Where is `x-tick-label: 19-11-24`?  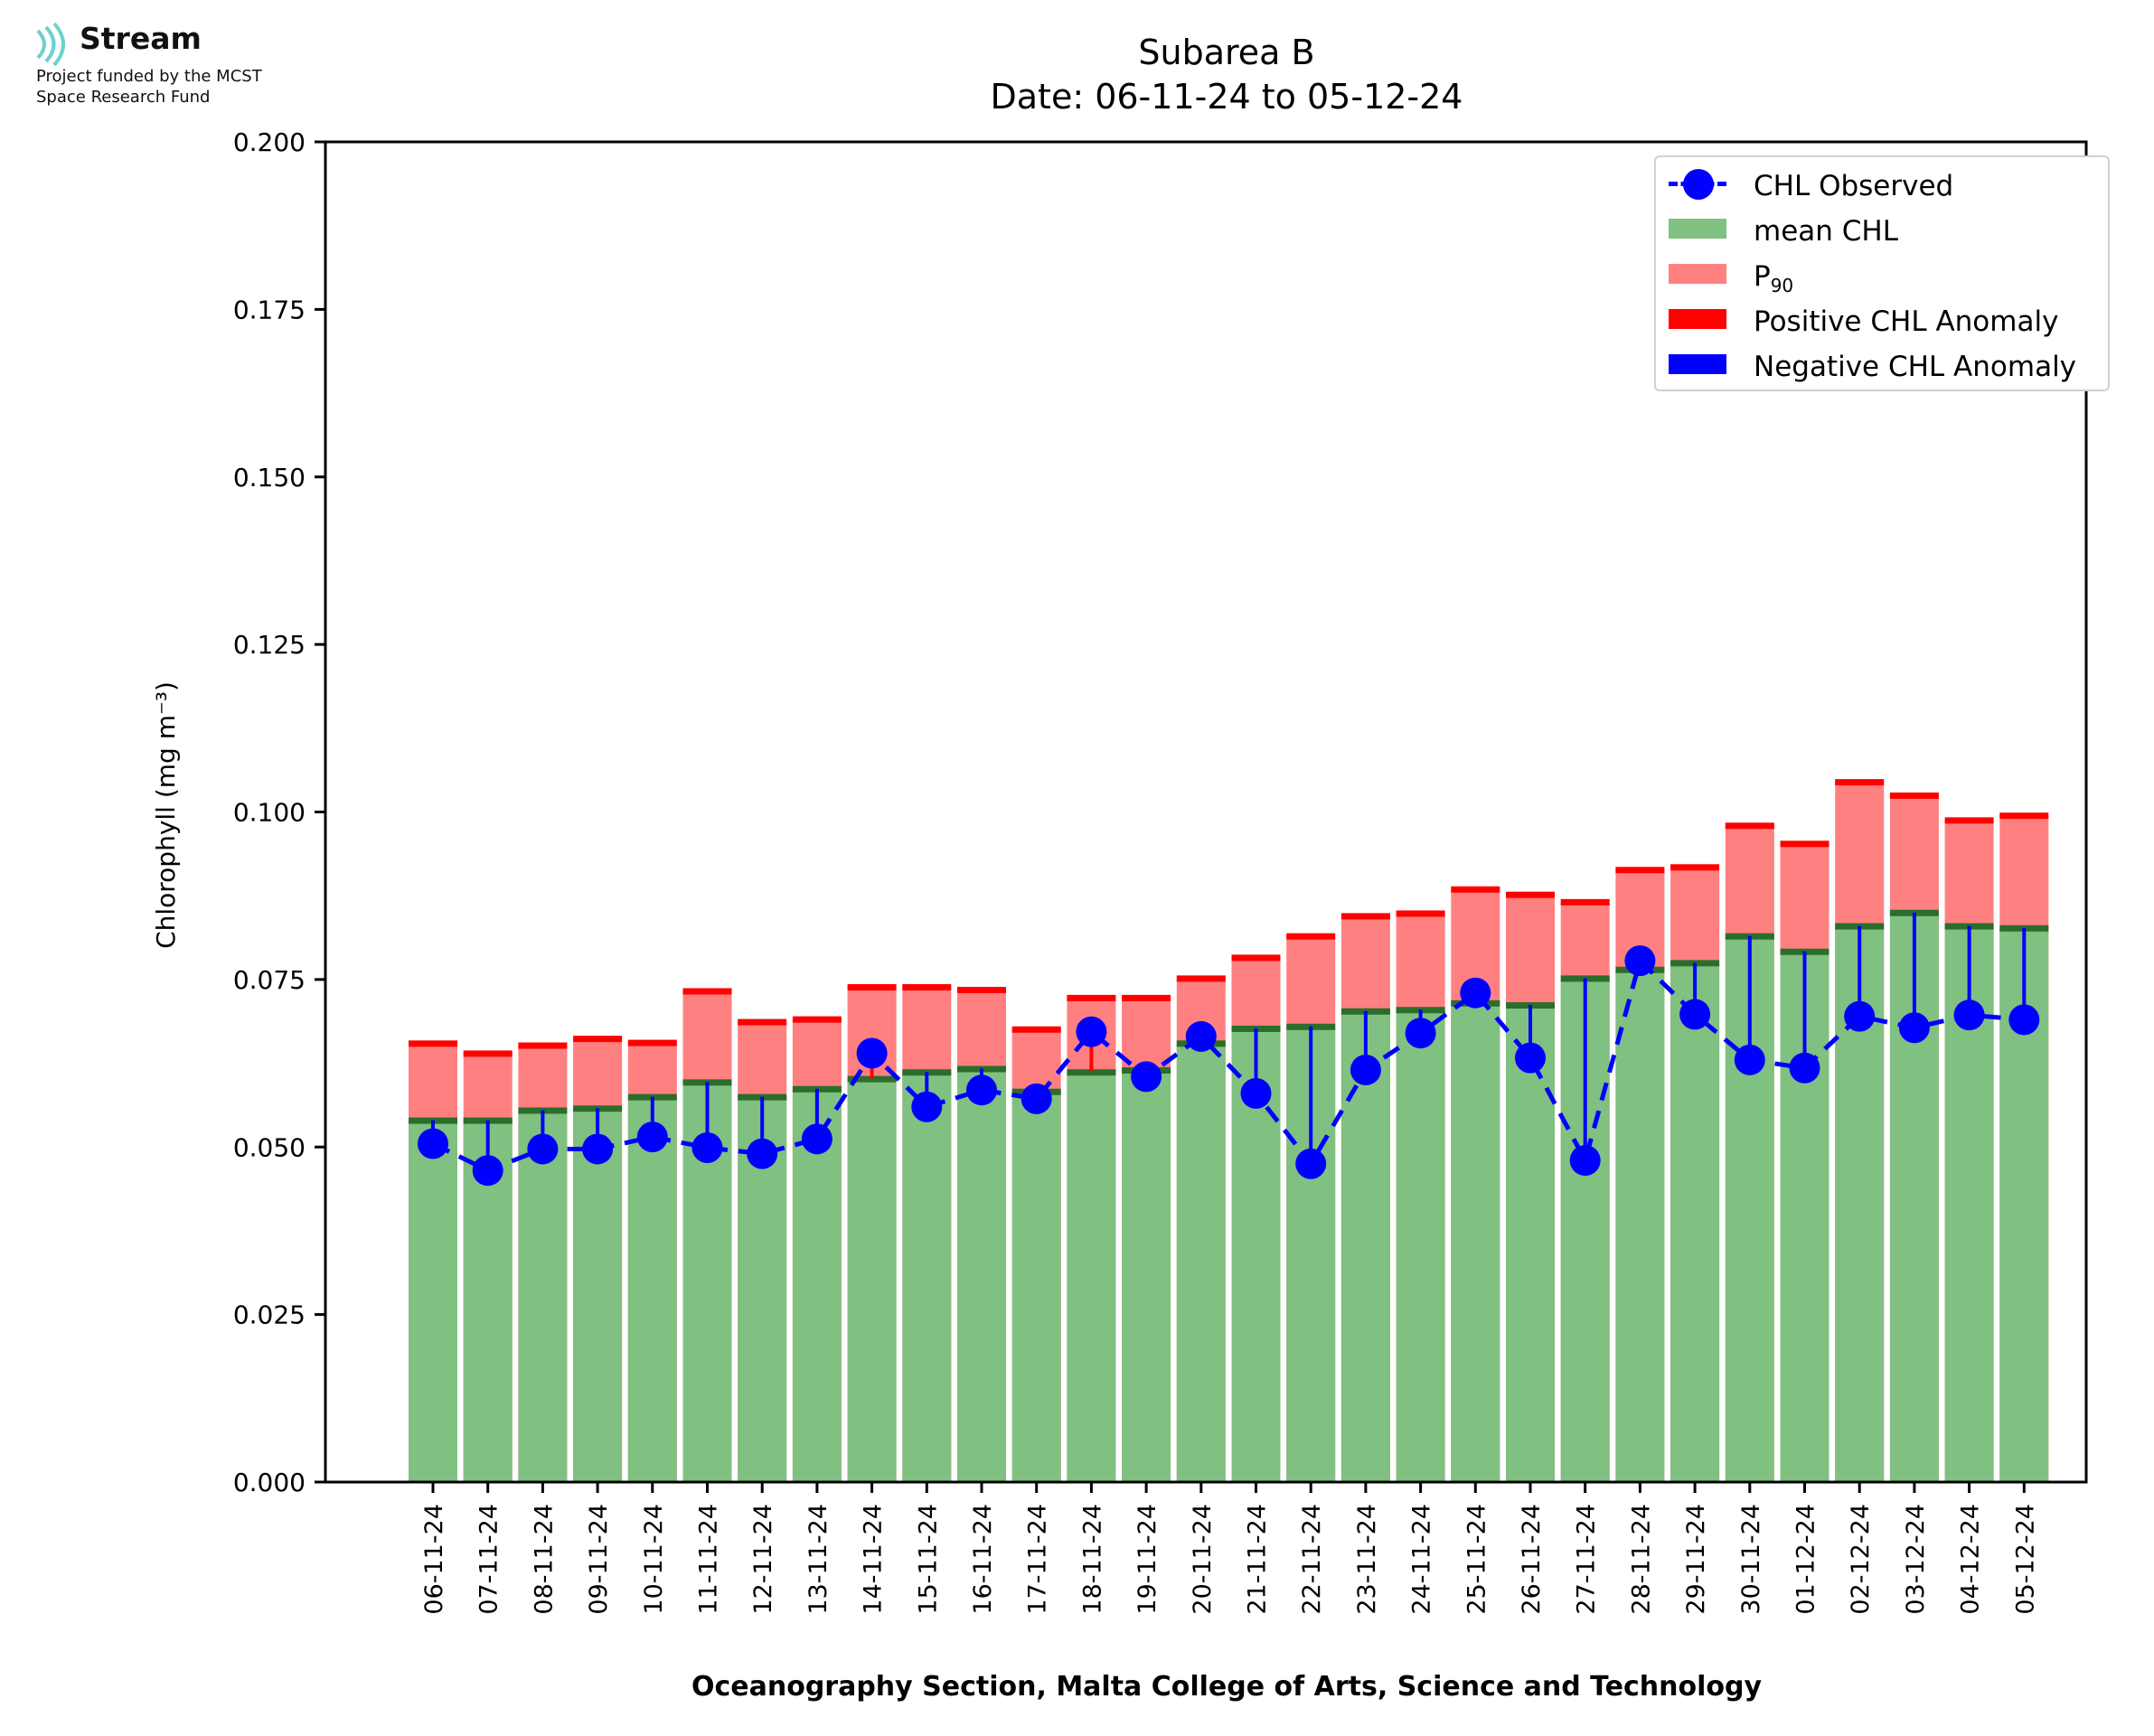 x-tick-label: 19-11-24 is located at coordinates (1147, 1560).